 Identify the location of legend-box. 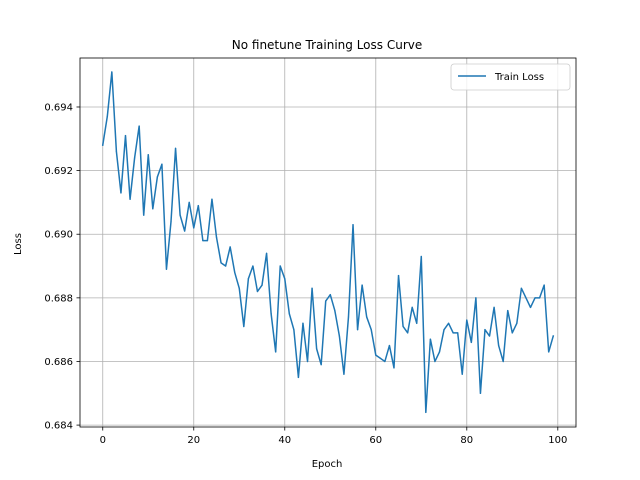
(510, 77).